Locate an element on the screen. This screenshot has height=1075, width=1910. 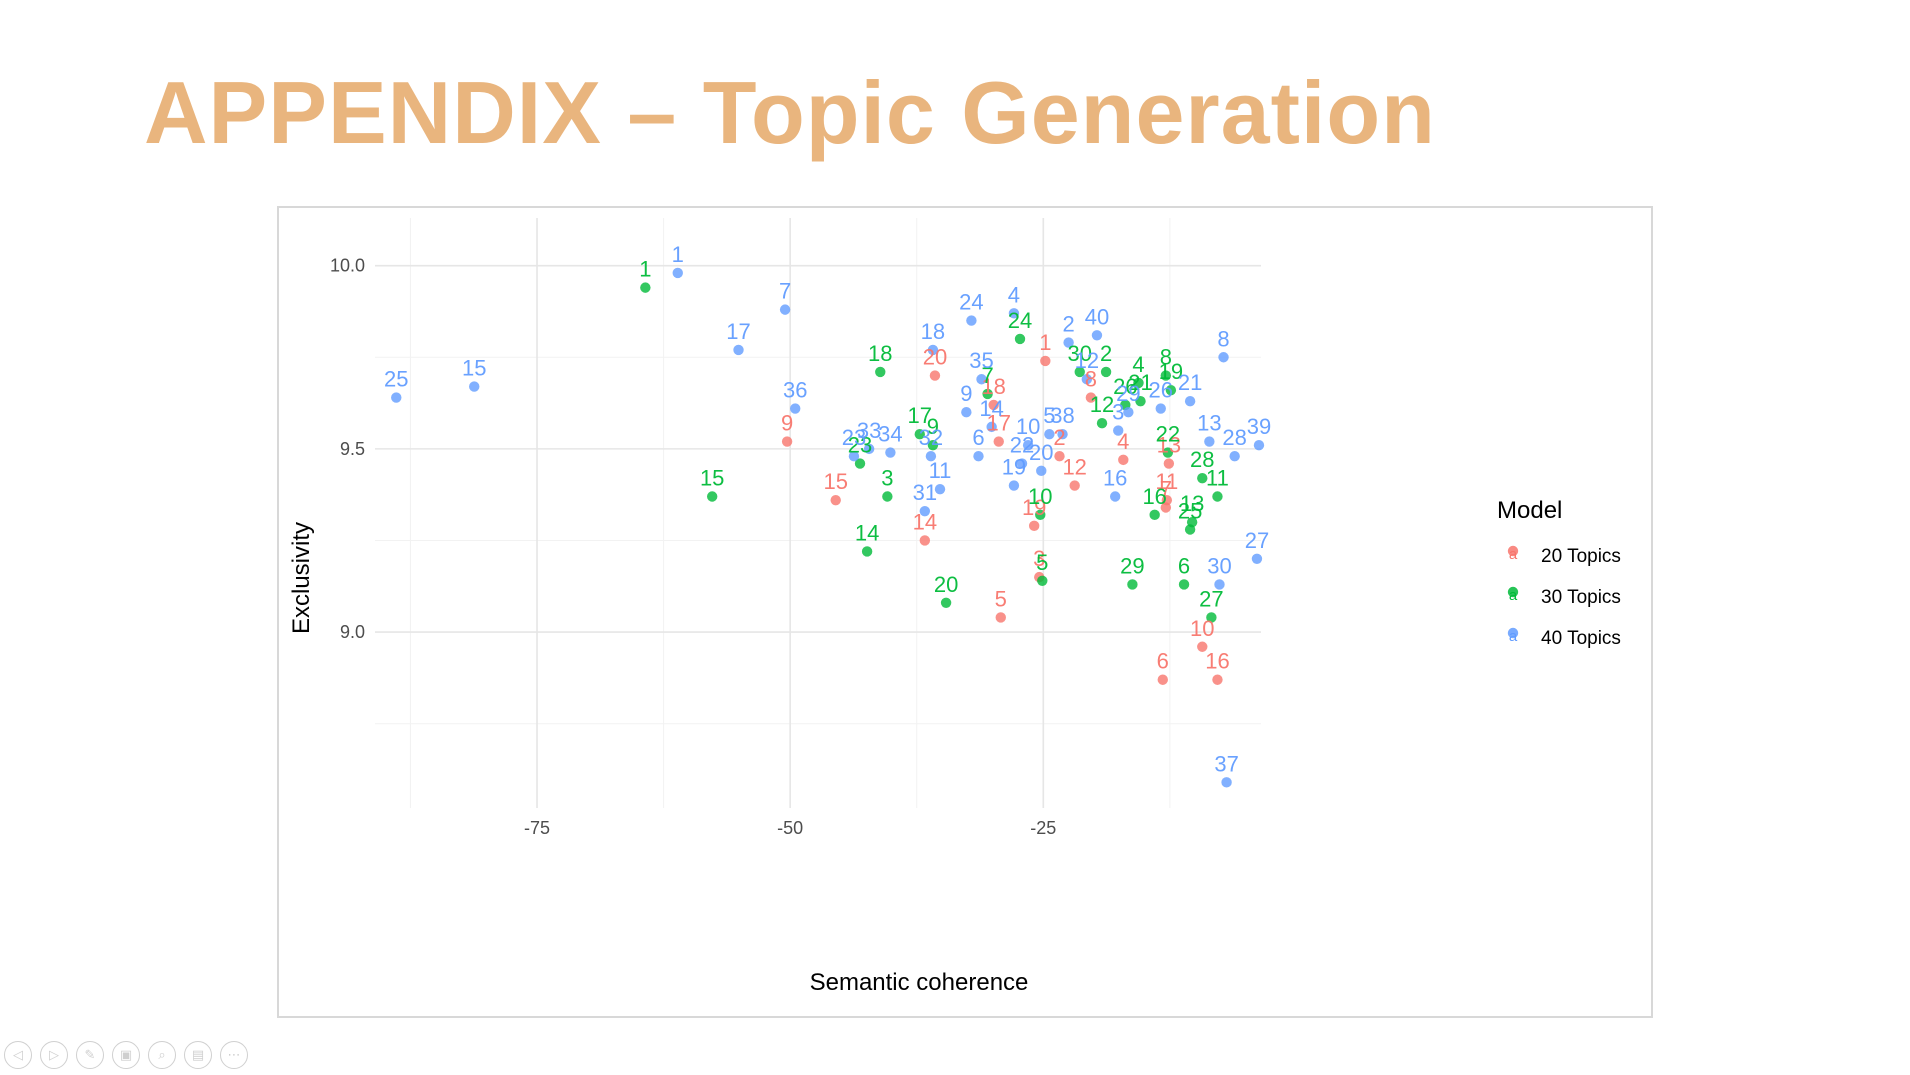
point-label-30-topics: 26 is located at coordinates (1125, 386).